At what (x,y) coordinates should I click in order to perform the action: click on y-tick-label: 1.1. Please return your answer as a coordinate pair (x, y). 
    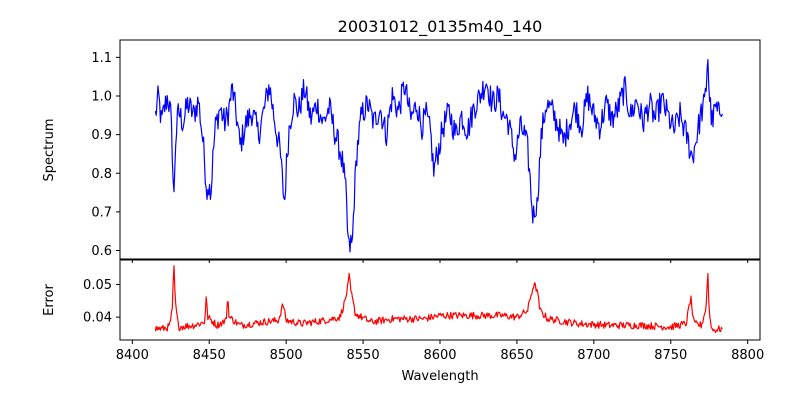
    Looking at the image, I should click on (101, 58).